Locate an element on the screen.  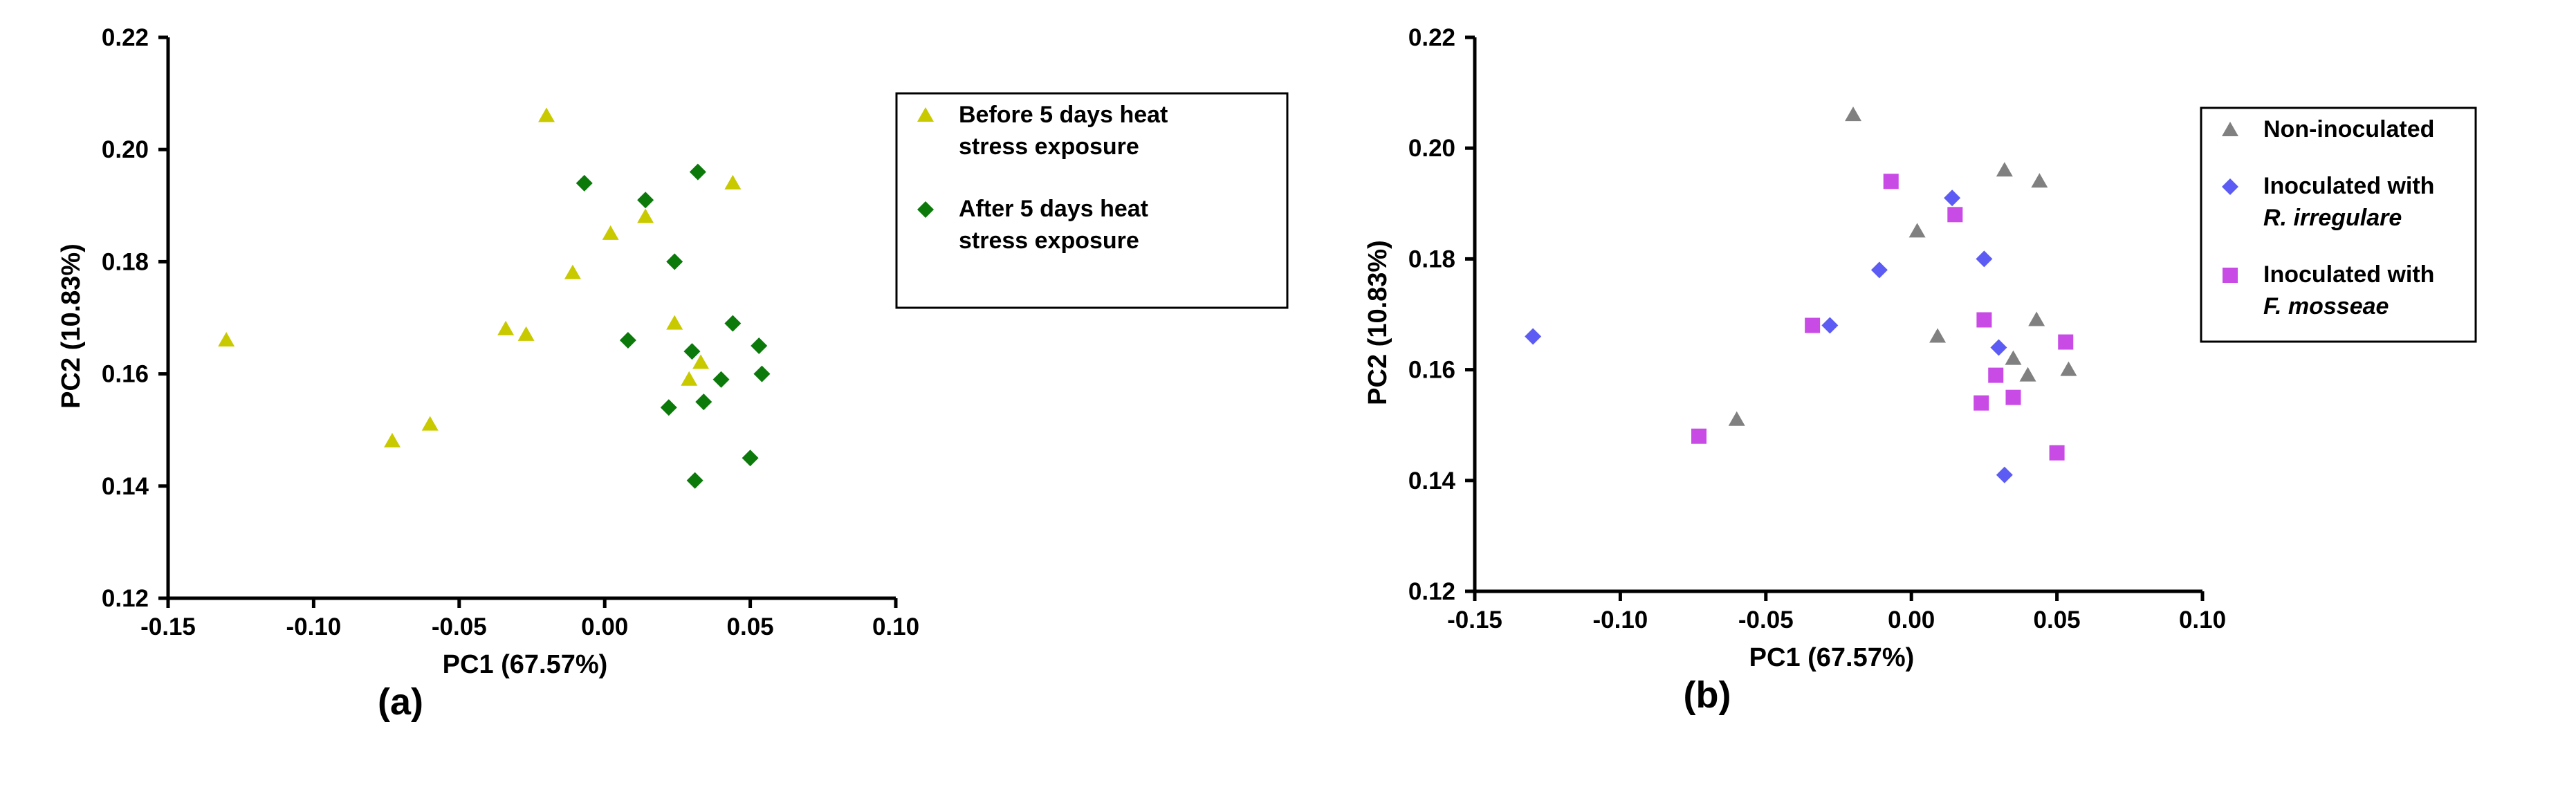
panel-label: (b) is located at coordinates (1707, 695).